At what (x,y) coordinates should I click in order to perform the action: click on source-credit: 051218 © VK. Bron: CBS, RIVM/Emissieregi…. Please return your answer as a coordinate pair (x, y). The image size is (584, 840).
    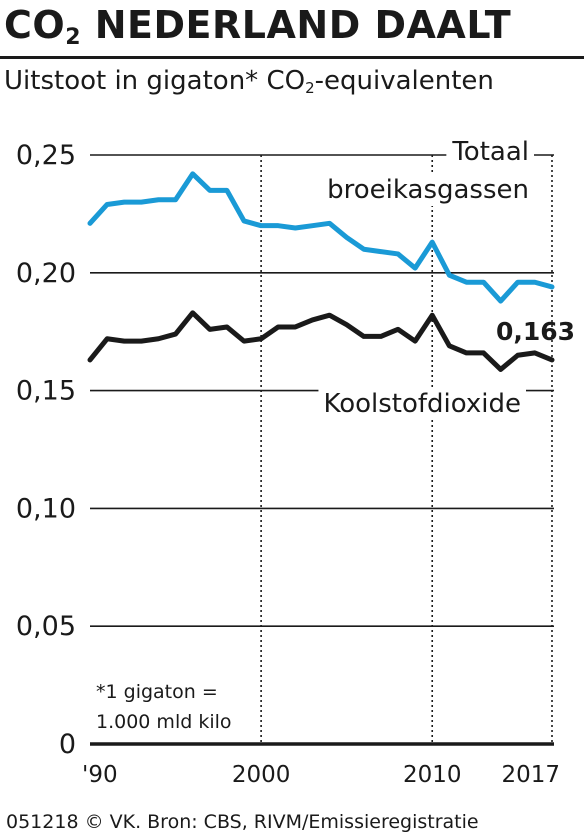
    Looking at the image, I should click on (242, 822).